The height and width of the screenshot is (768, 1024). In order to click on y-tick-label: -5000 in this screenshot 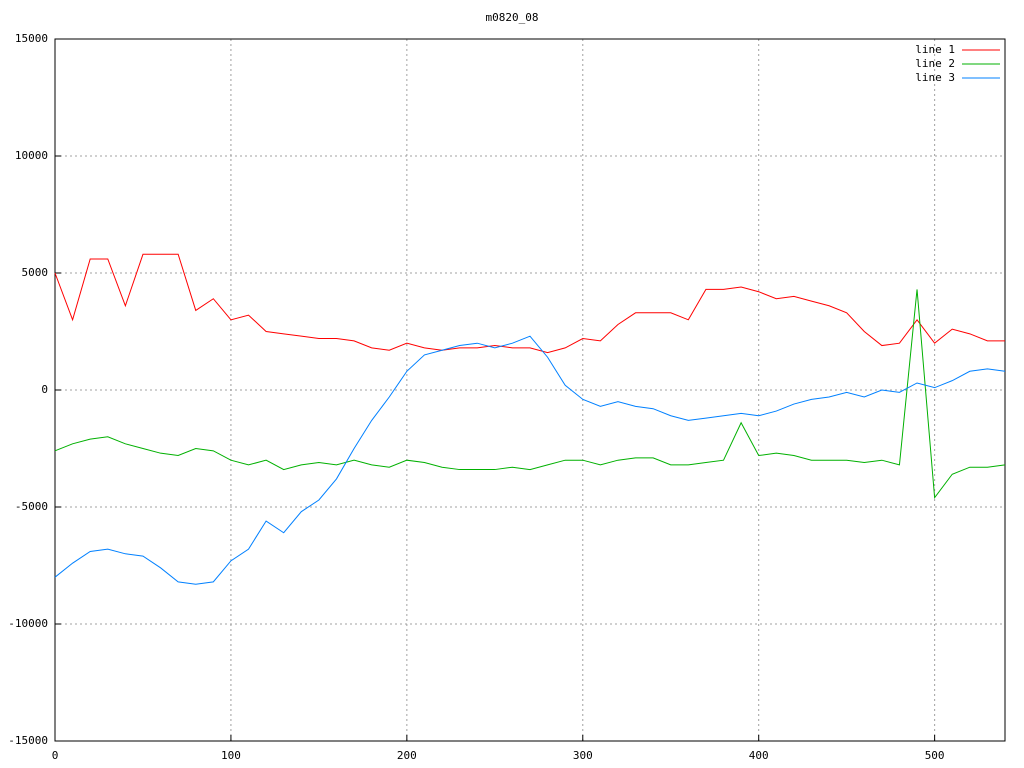, I will do `click(31, 506)`.